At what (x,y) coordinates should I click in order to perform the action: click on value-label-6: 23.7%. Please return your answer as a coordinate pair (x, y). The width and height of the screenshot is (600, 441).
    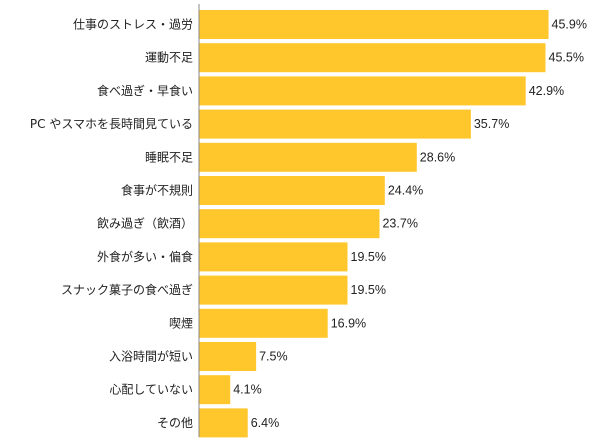
    Looking at the image, I should click on (399, 224).